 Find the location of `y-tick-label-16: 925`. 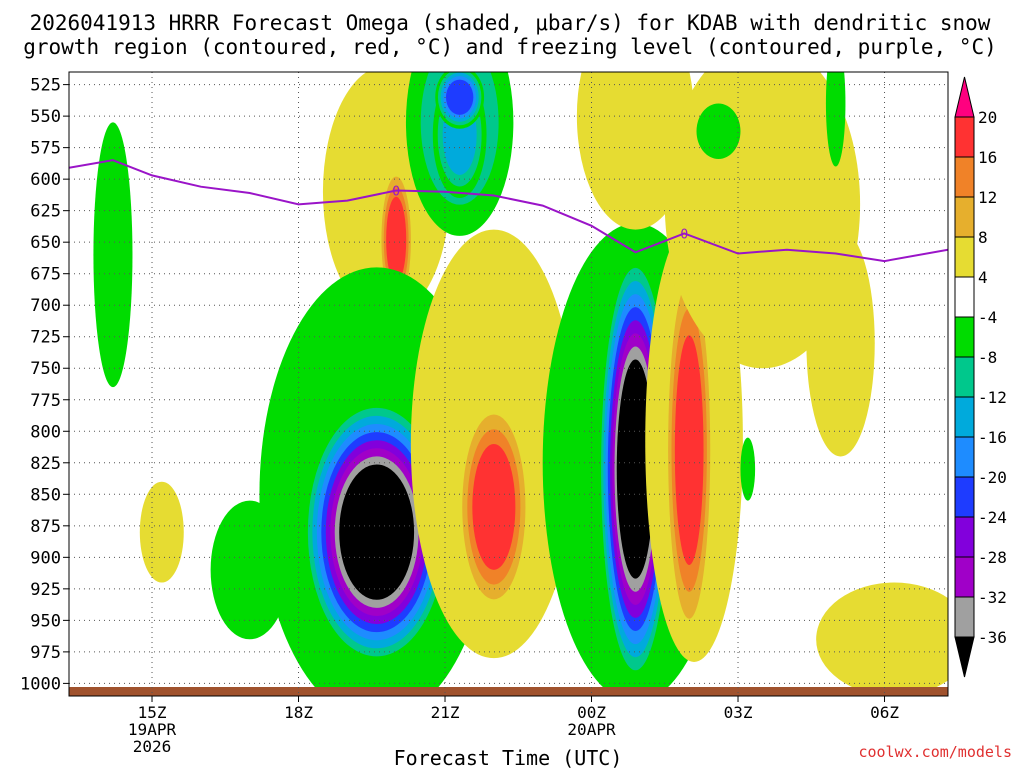

y-tick-label-16: 925 is located at coordinates (45, 590).